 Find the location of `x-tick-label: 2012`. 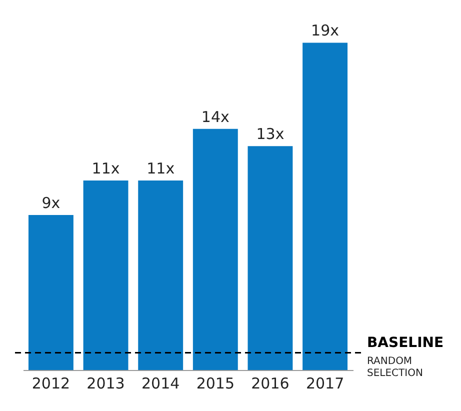

x-tick-label: 2012 is located at coordinates (51, 383).